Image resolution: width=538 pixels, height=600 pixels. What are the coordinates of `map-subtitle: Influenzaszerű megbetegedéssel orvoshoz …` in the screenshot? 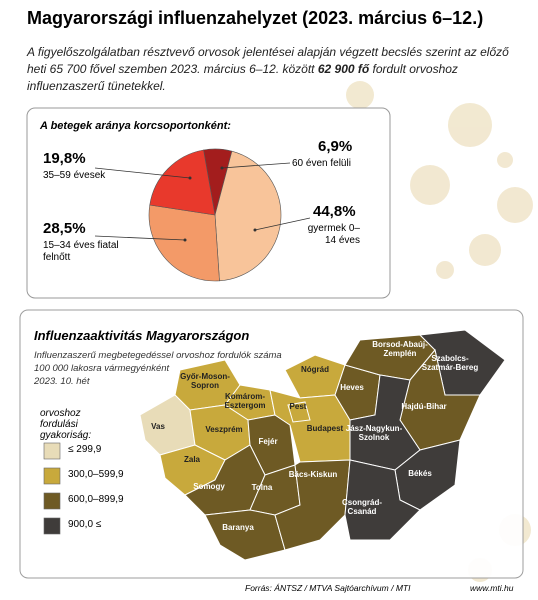 It's located at (158, 368).